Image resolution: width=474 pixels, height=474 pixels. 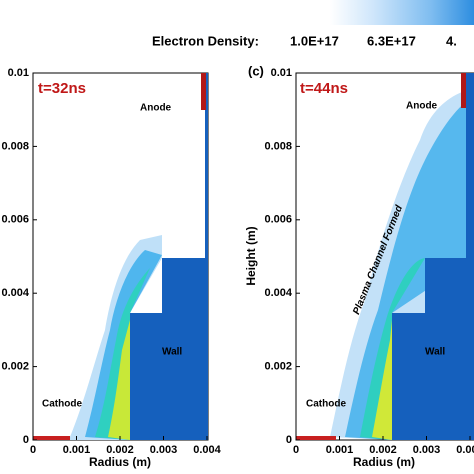 What do you see at coordinates (256, 70) in the screenshot?
I see `panel-tag: (c)` at bounding box center [256, 70].